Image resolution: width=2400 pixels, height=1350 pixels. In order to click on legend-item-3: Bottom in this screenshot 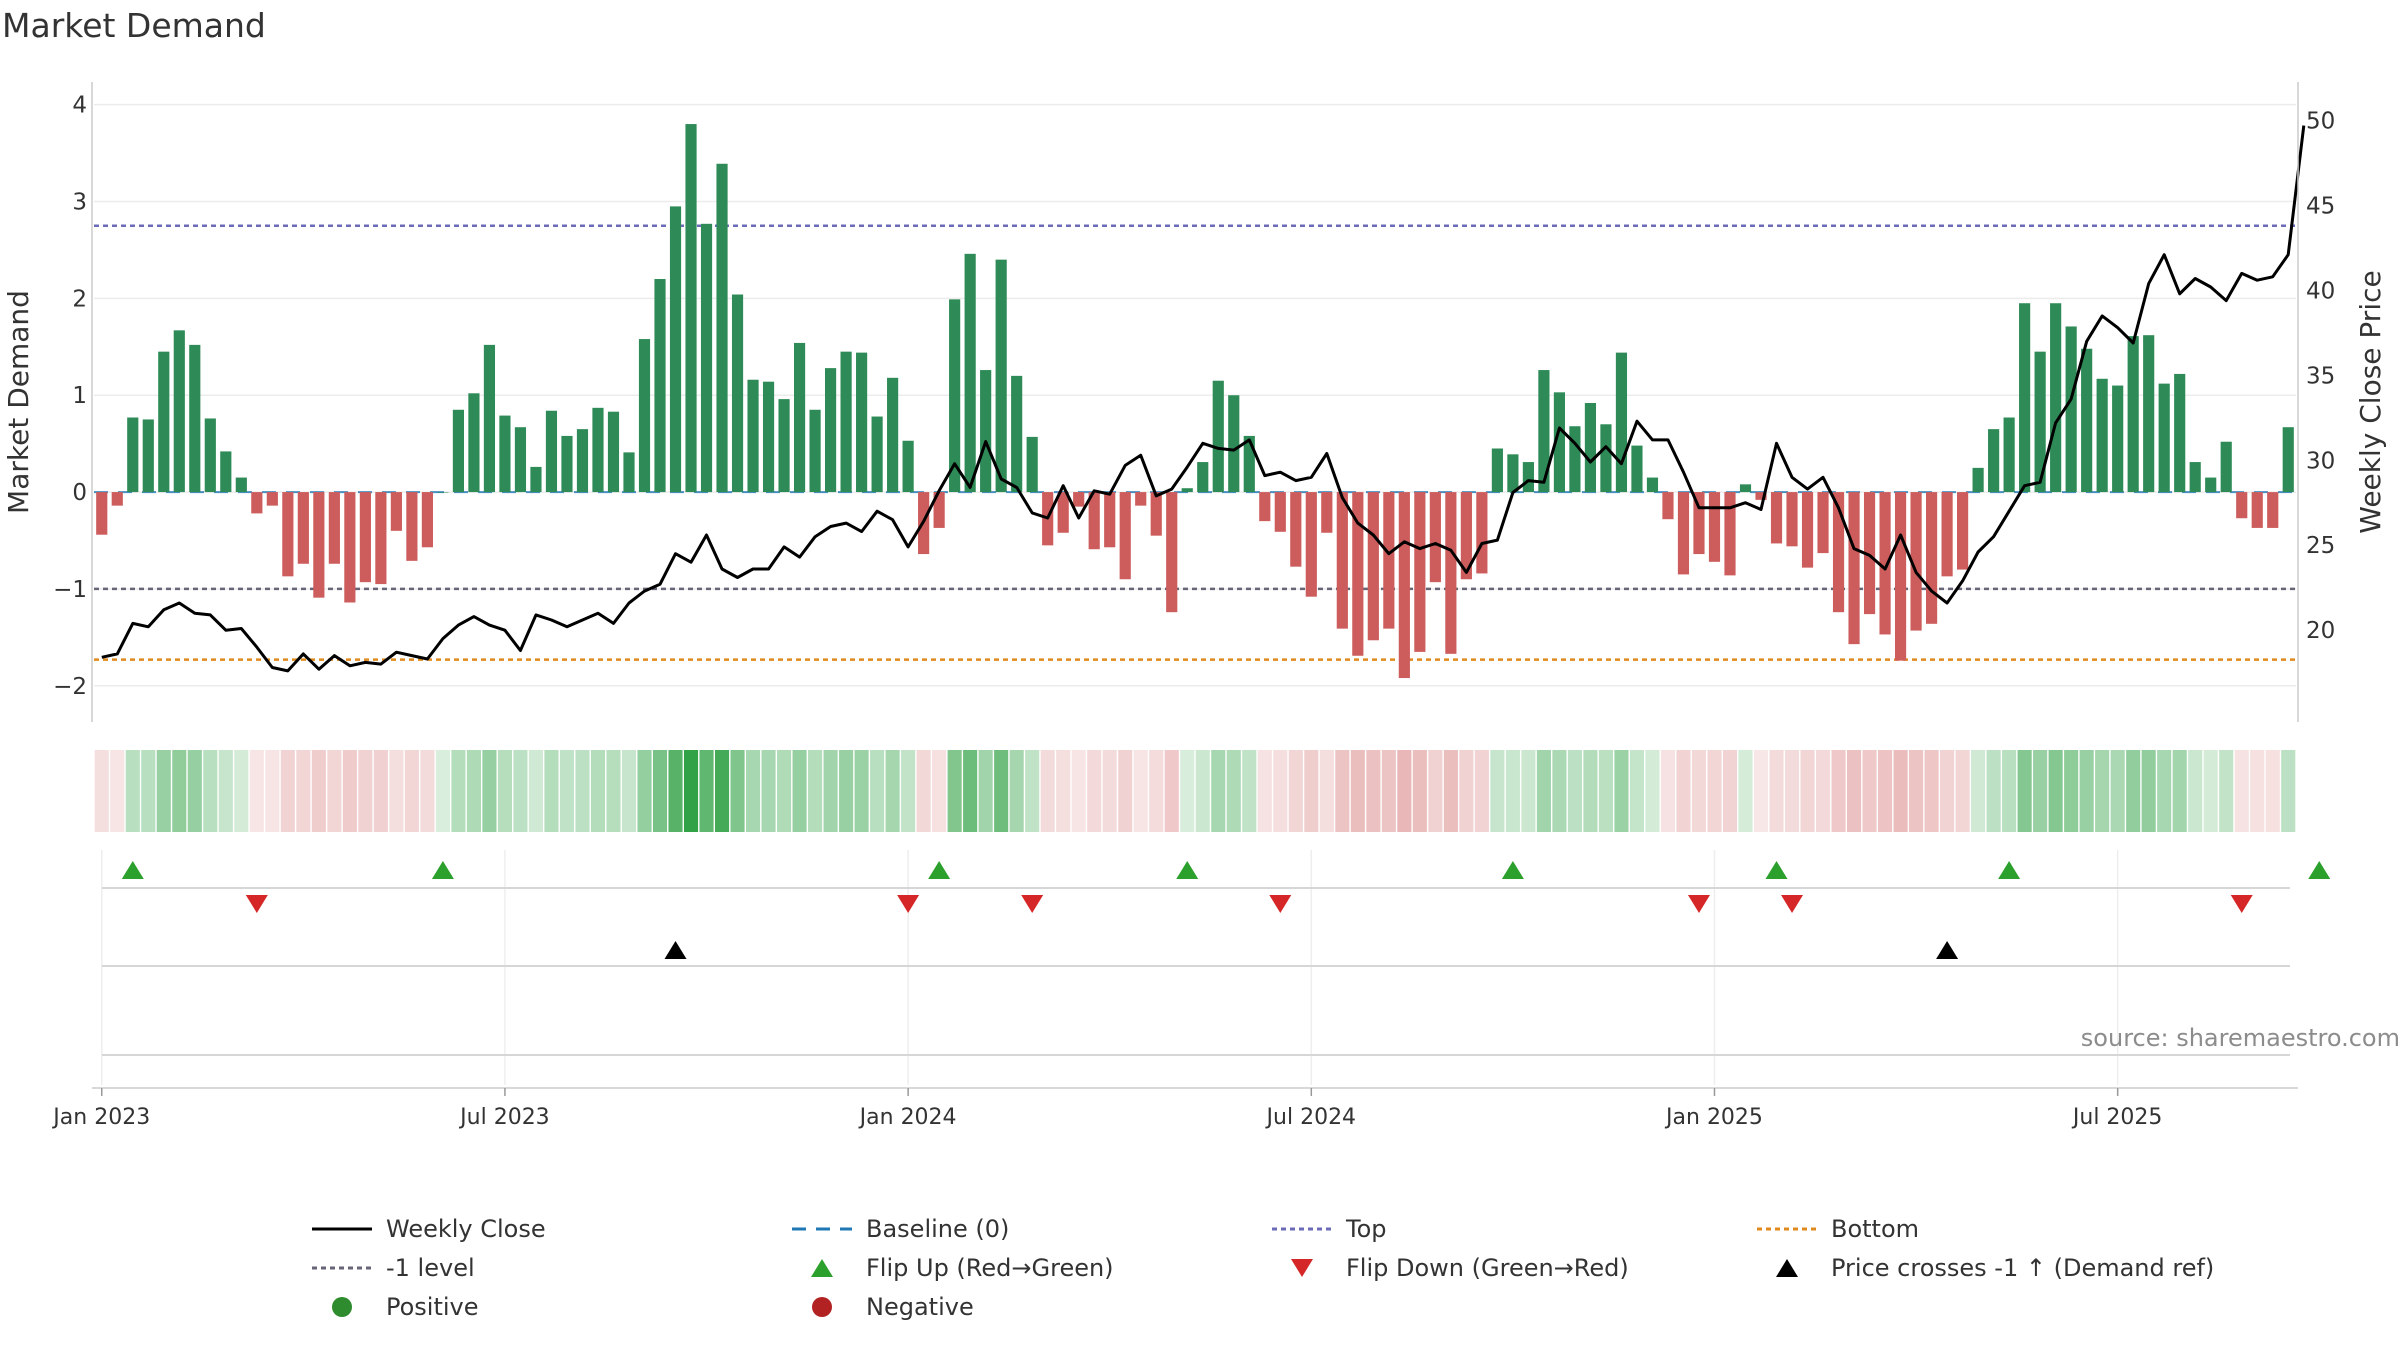, I will do `click(1837, 1229)`.